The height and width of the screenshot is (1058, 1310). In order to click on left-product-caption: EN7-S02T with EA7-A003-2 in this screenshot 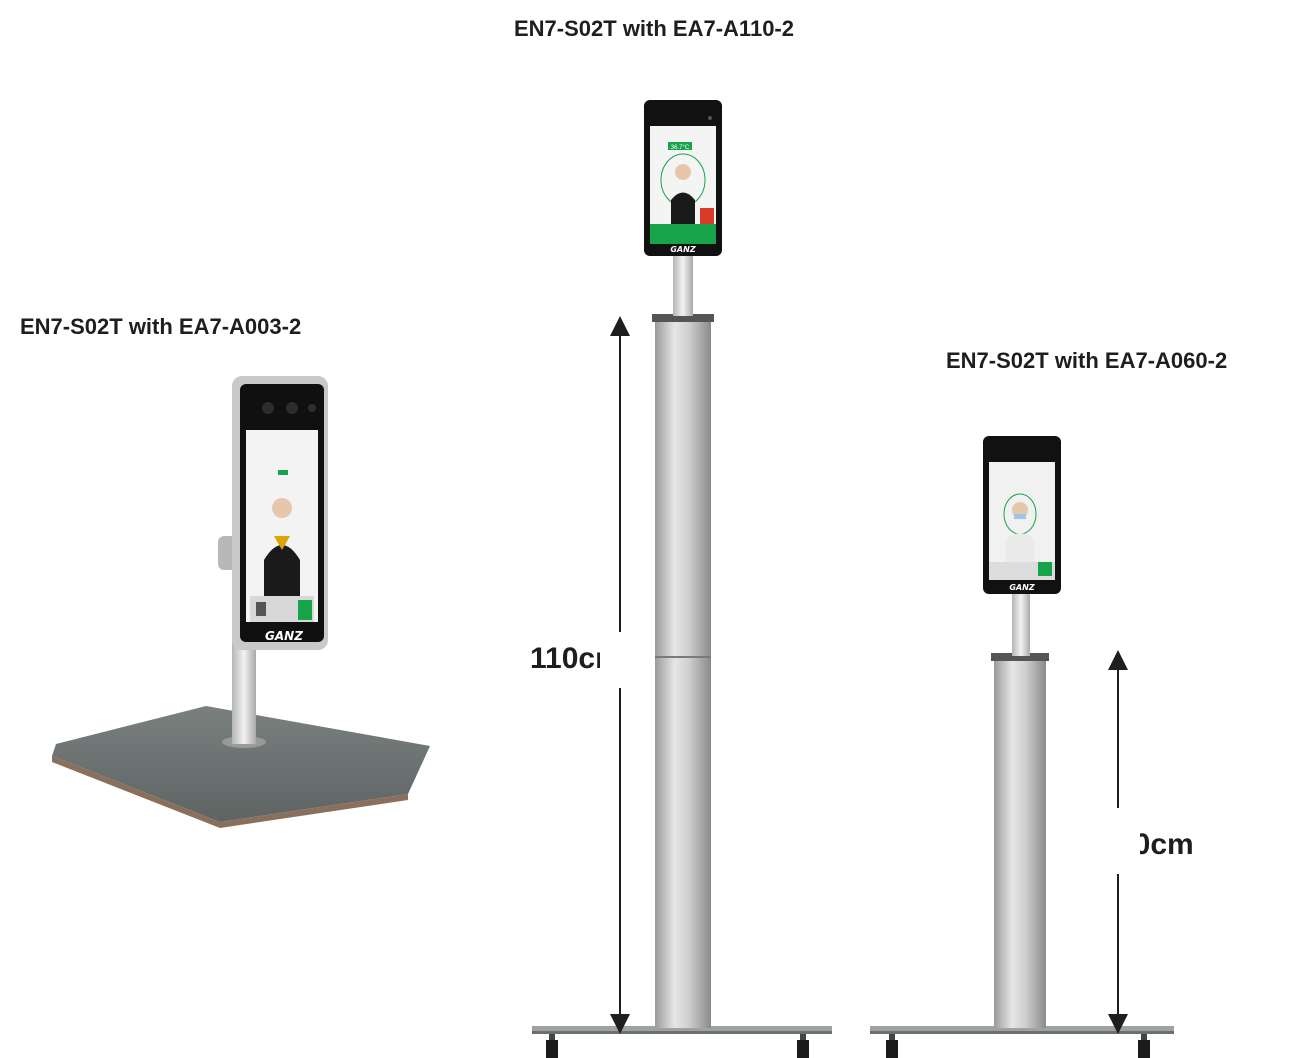, I will do `click(161, 326)`.